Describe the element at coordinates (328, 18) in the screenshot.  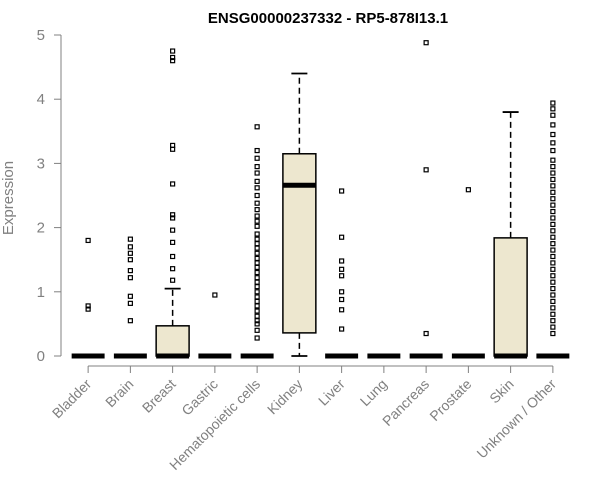
I see `chart-title: ENSG00000237332 - RP5-878I13.1` at that location.